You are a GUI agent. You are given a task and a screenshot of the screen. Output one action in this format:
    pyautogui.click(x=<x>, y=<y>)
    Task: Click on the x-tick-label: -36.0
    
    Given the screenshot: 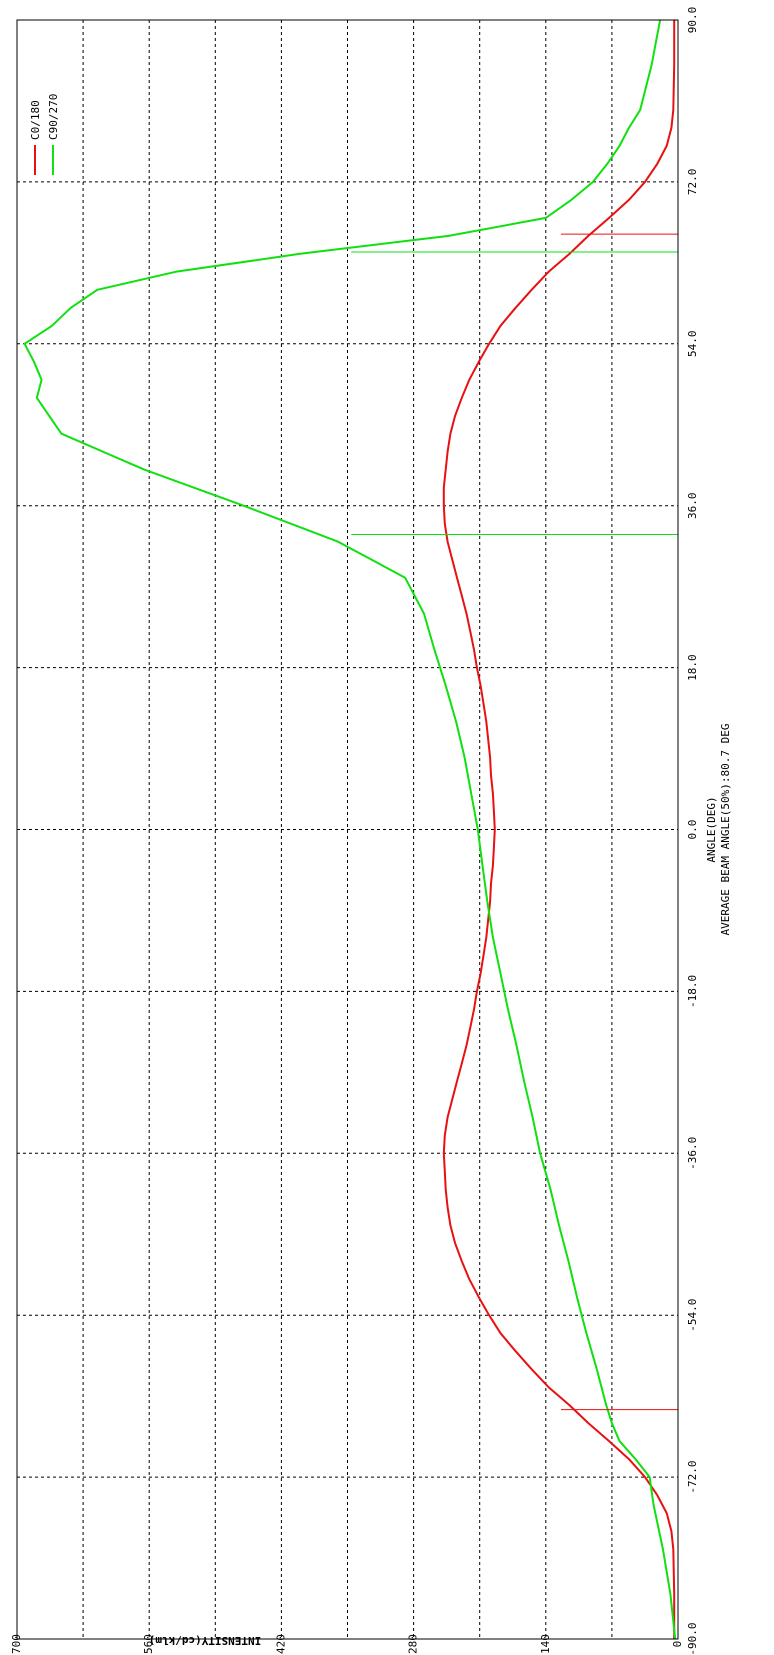 What is the action you would take?
    pyautogui.click(x=692, y=1153)
    